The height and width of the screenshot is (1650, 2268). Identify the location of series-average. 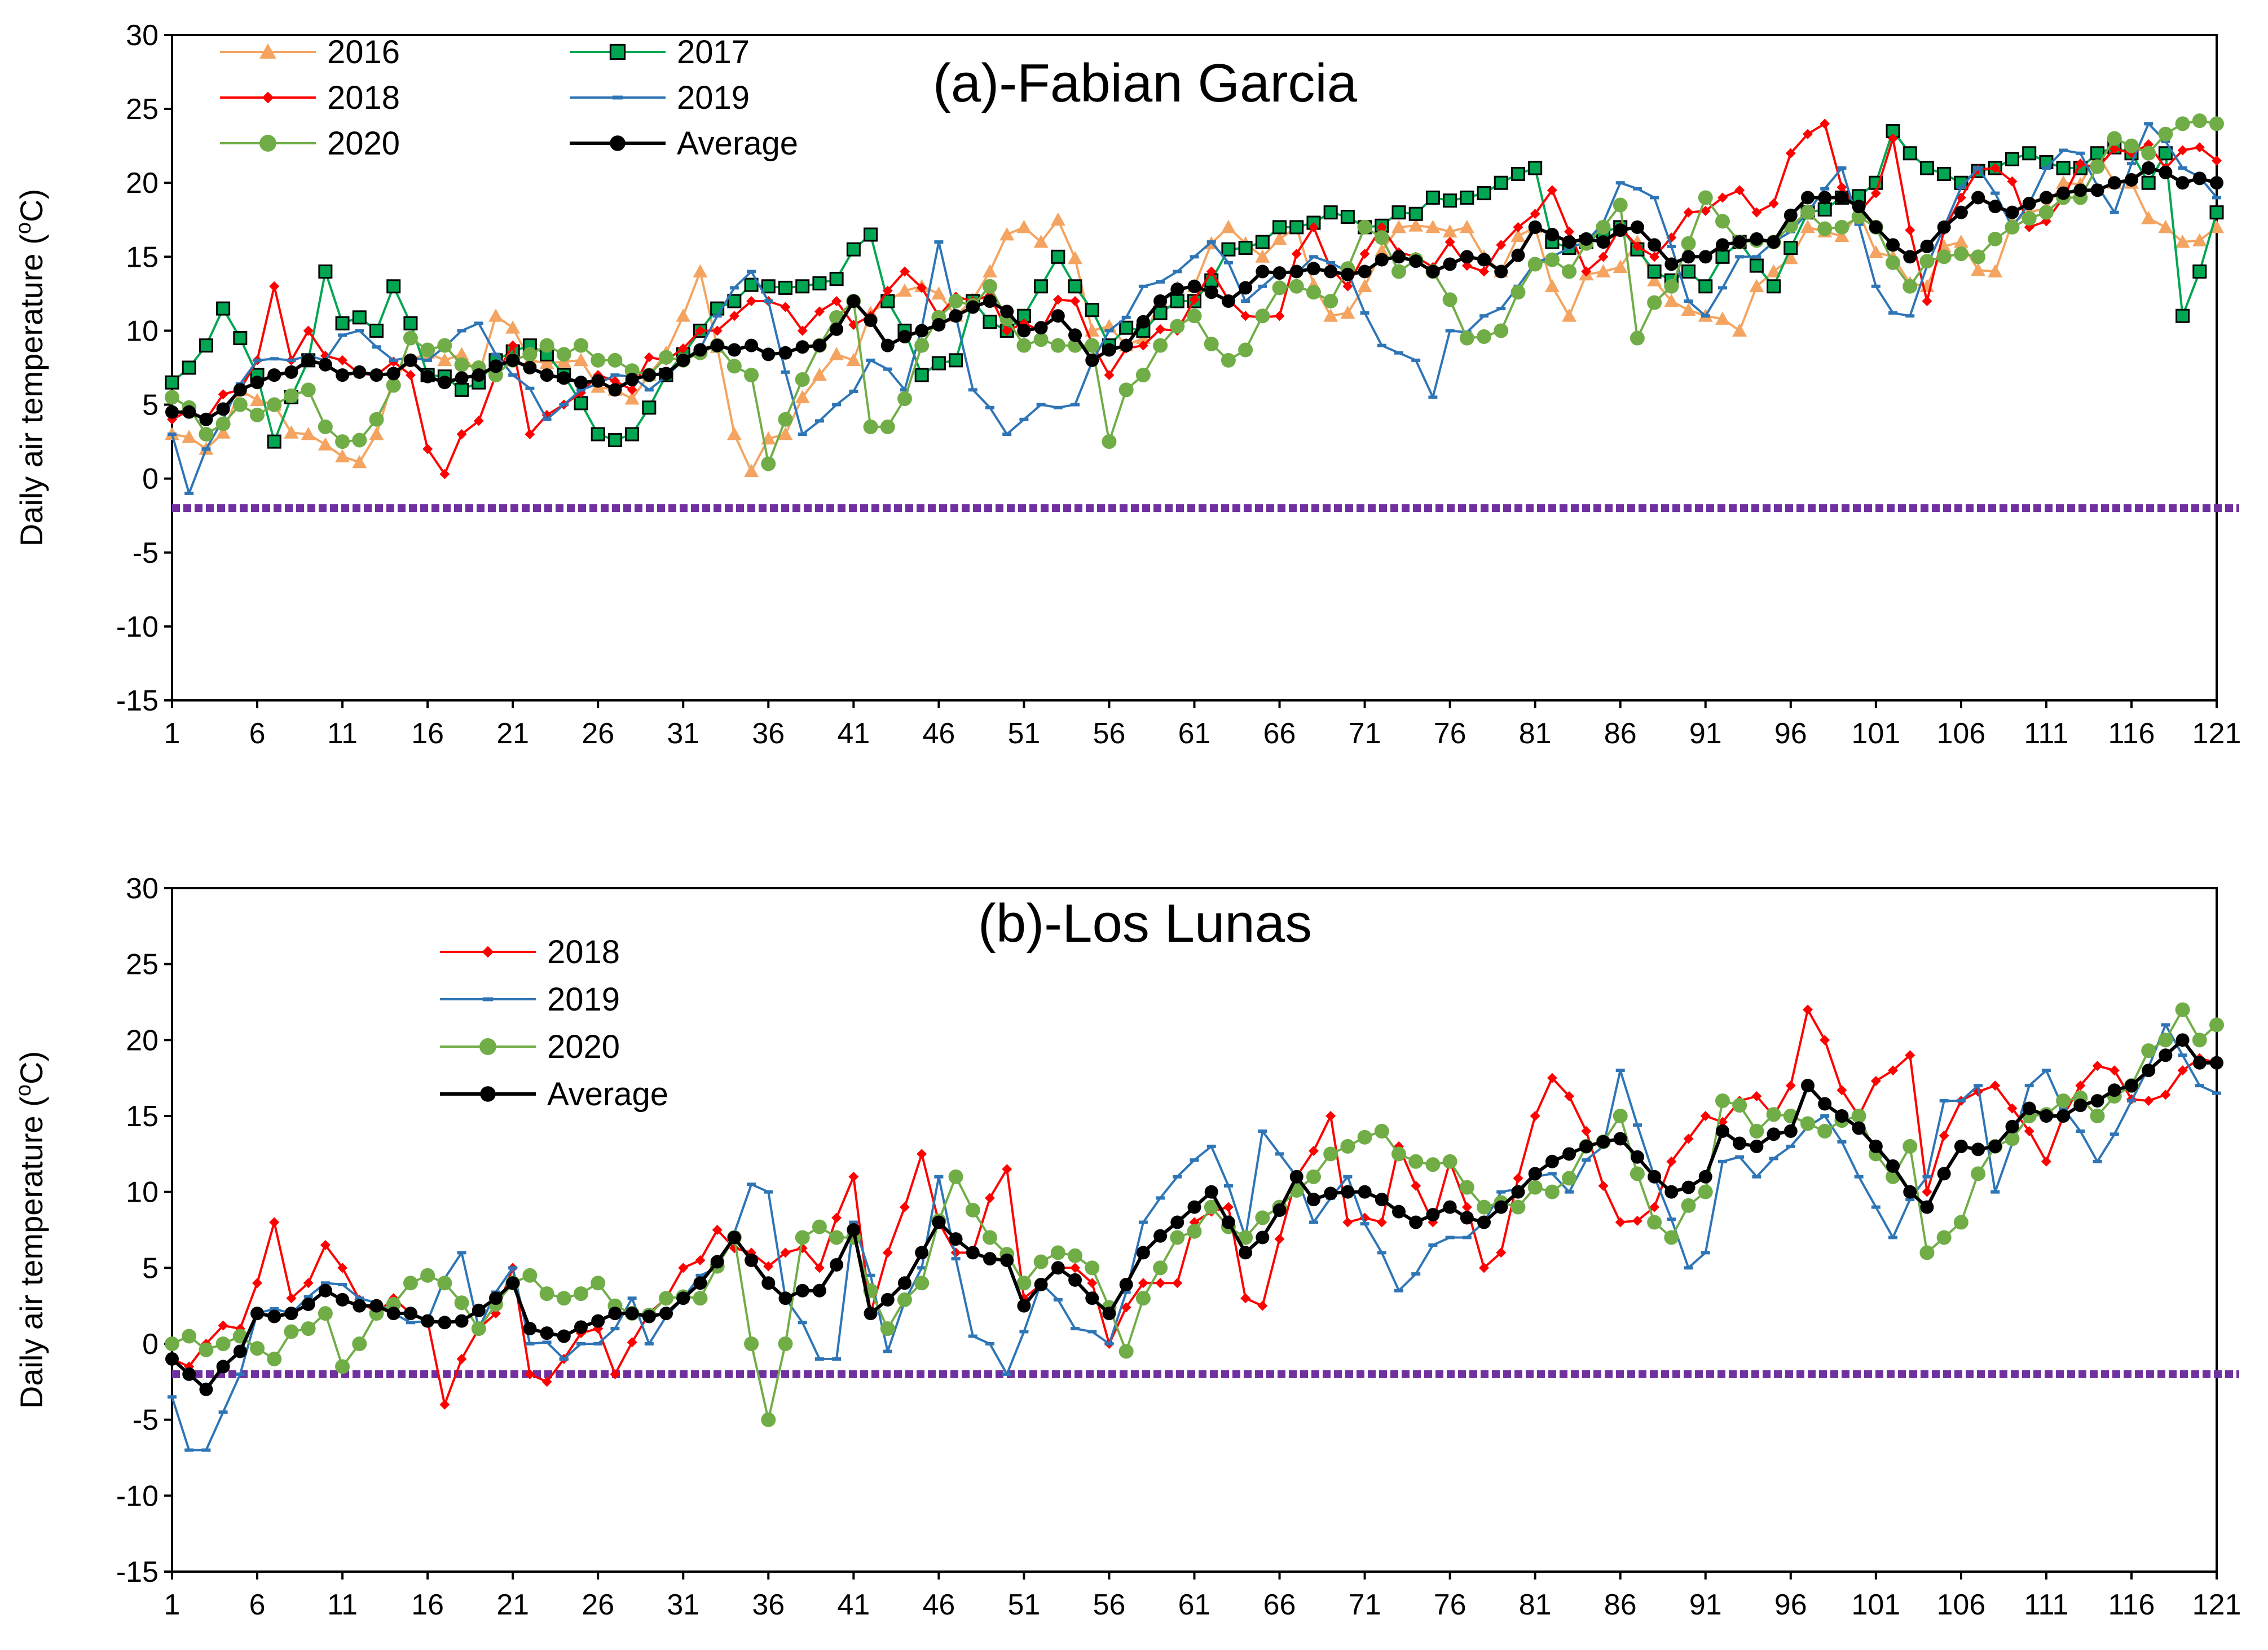
(1194, 293).